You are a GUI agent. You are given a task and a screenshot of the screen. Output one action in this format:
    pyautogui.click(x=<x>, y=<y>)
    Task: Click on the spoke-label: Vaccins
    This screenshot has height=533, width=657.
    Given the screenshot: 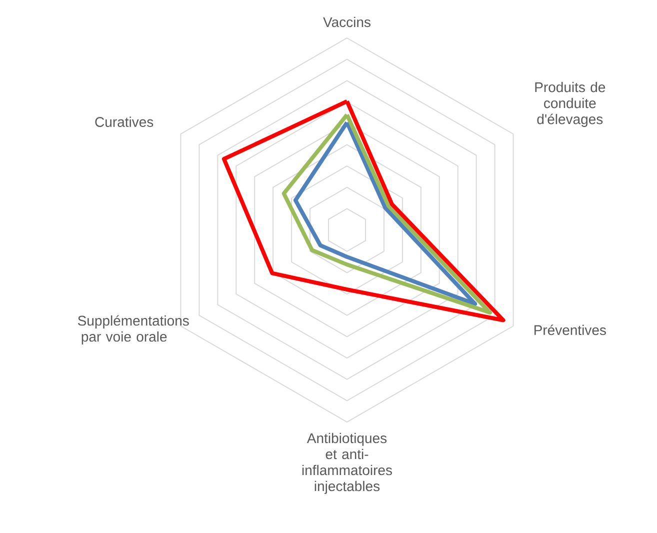 What is the action you would take?
    pyautogui.click(x=346, y=22)
    